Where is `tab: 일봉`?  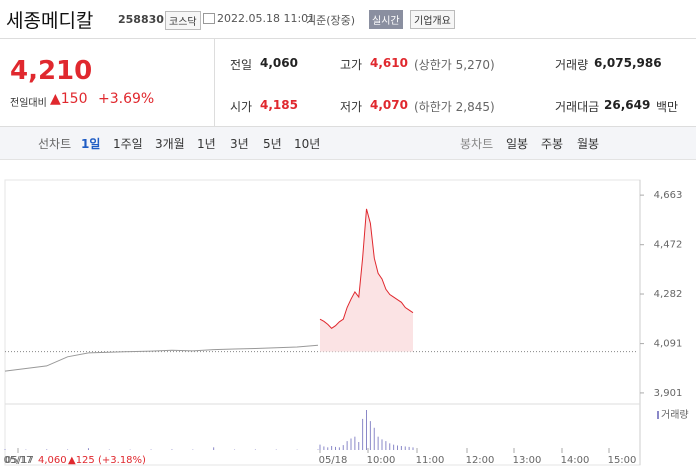
tab: 일봉 is located at coordinates (517, 144).